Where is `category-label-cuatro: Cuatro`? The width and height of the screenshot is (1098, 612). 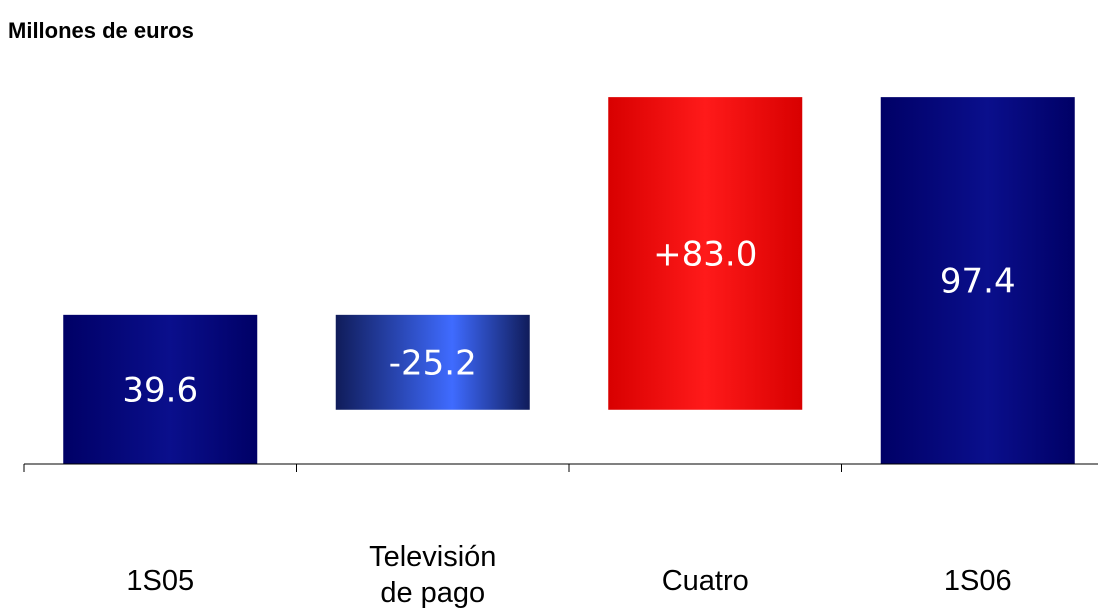 category-label-cuatro: Cuatro is located at coordinates (705, 581).